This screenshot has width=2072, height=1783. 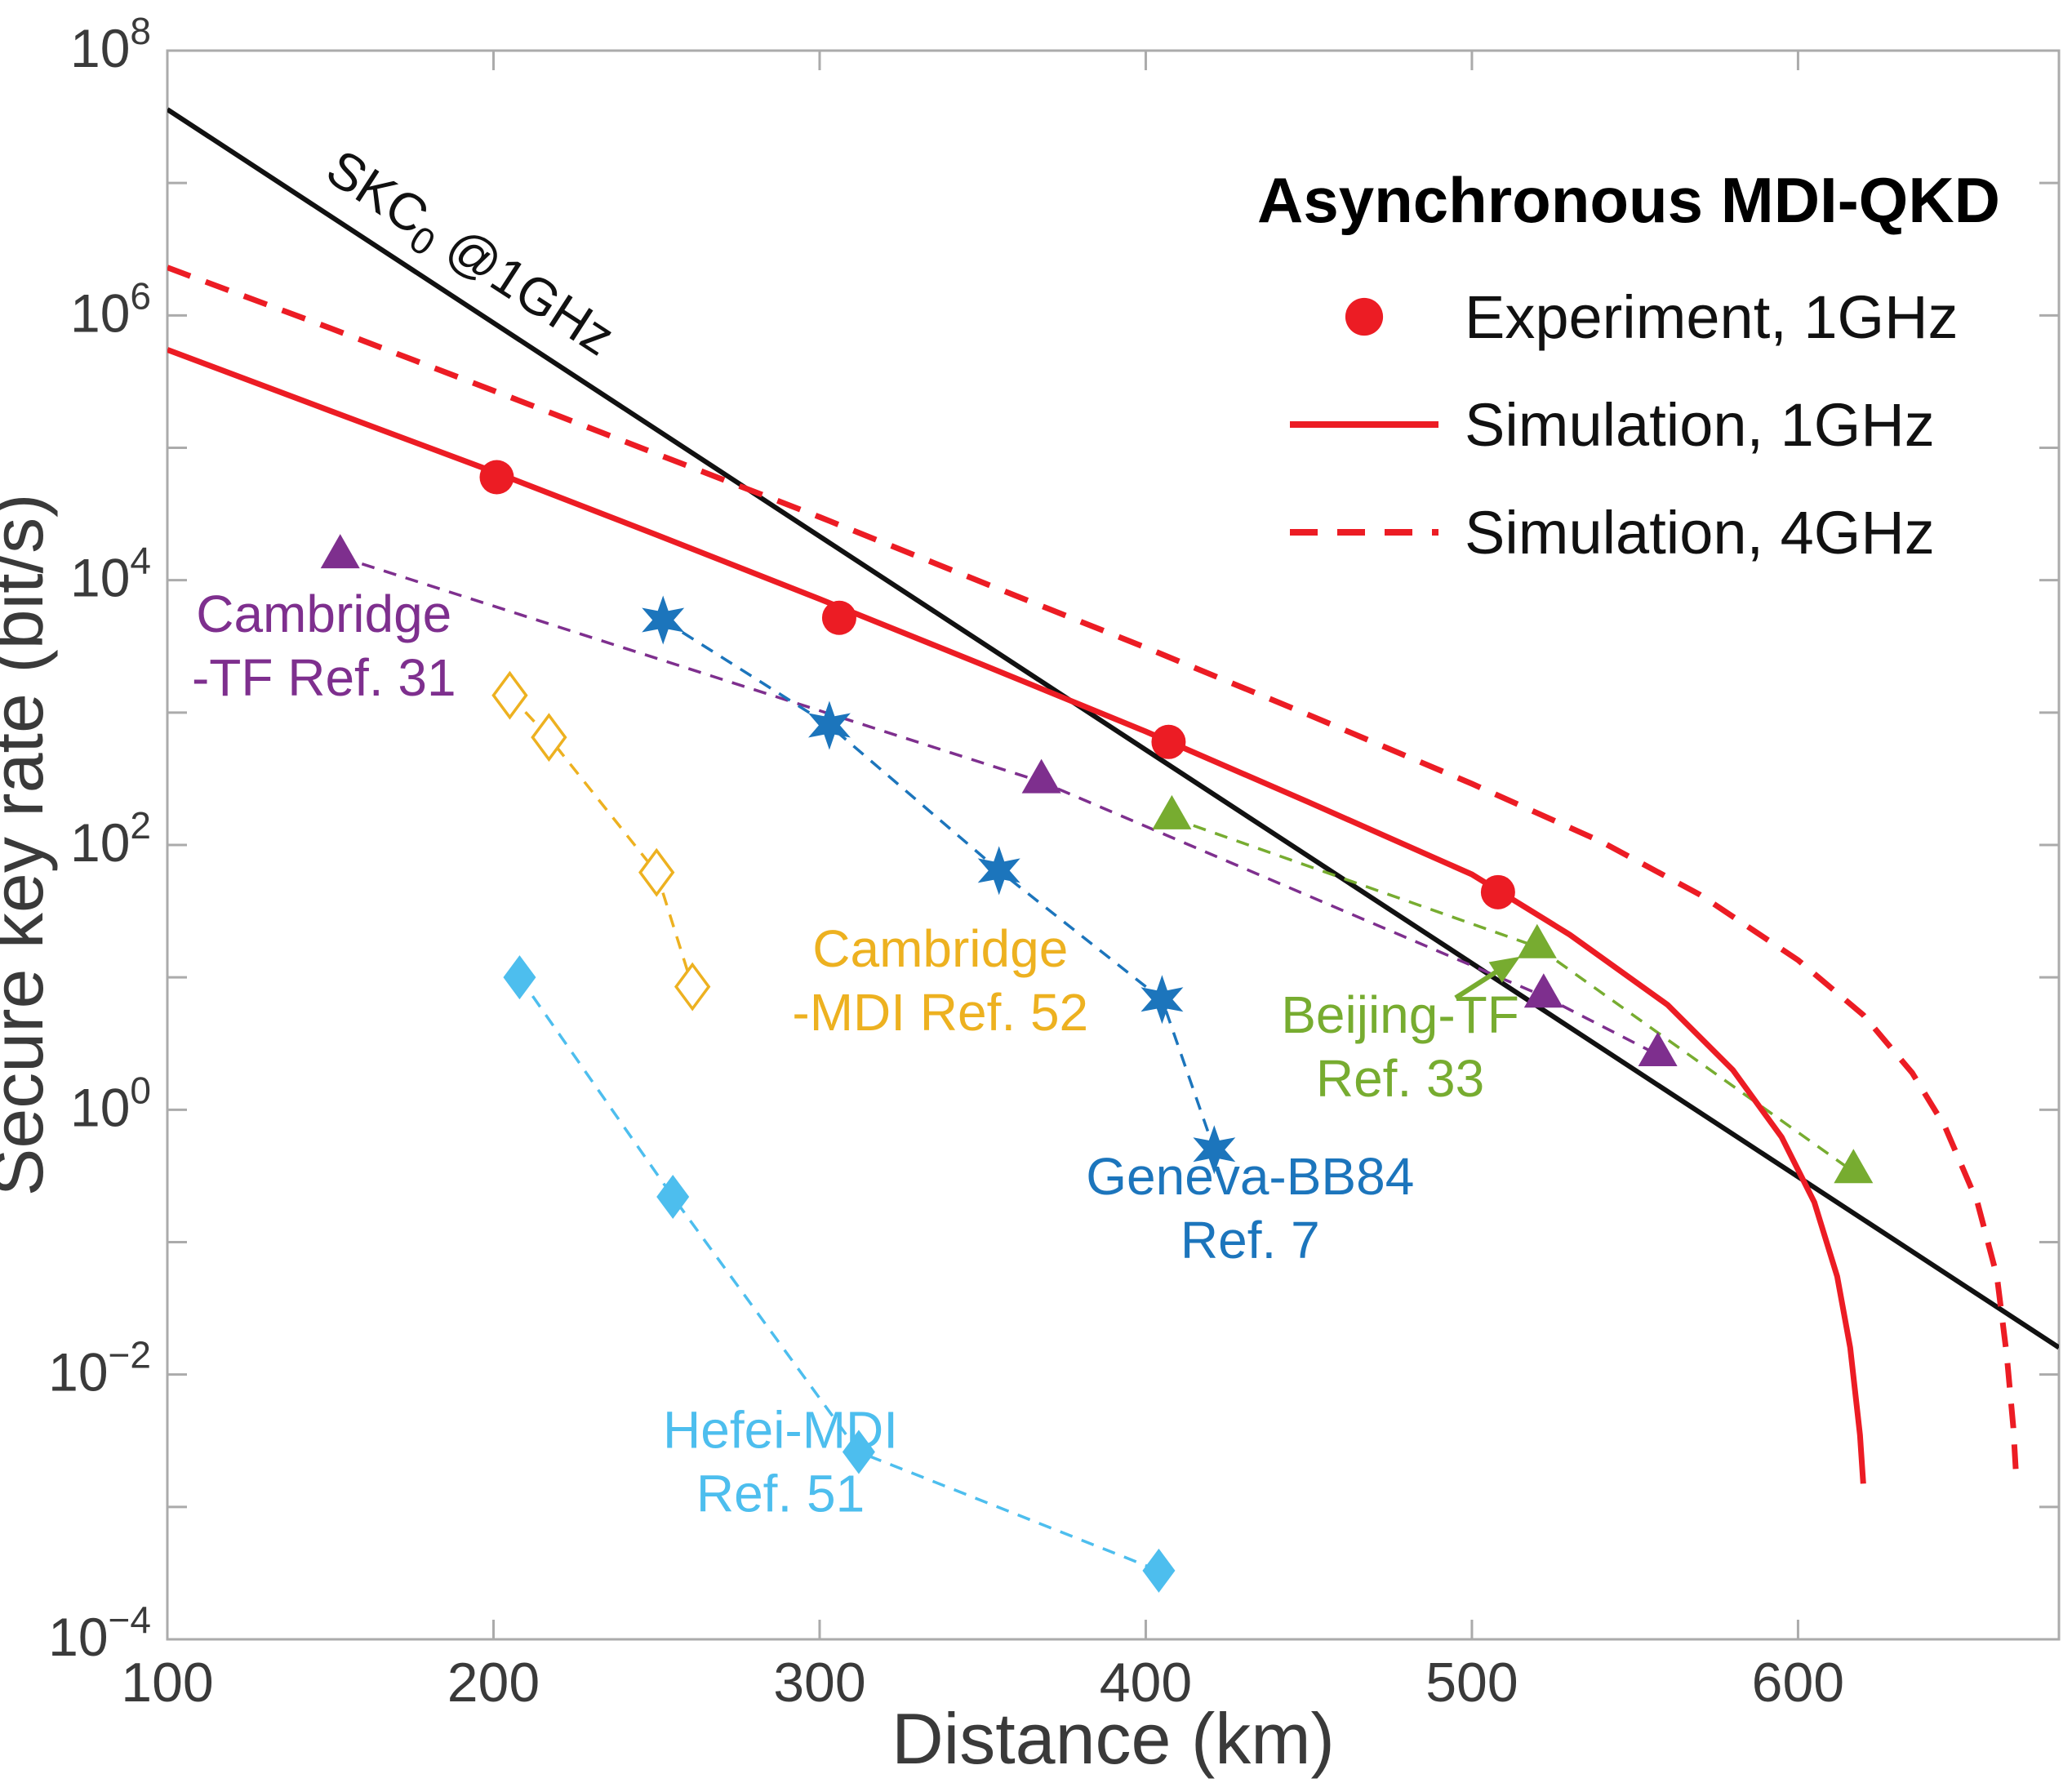 I want to click on legend-item-label: Simulation, 1GHz, so click(x=1700, y=425).